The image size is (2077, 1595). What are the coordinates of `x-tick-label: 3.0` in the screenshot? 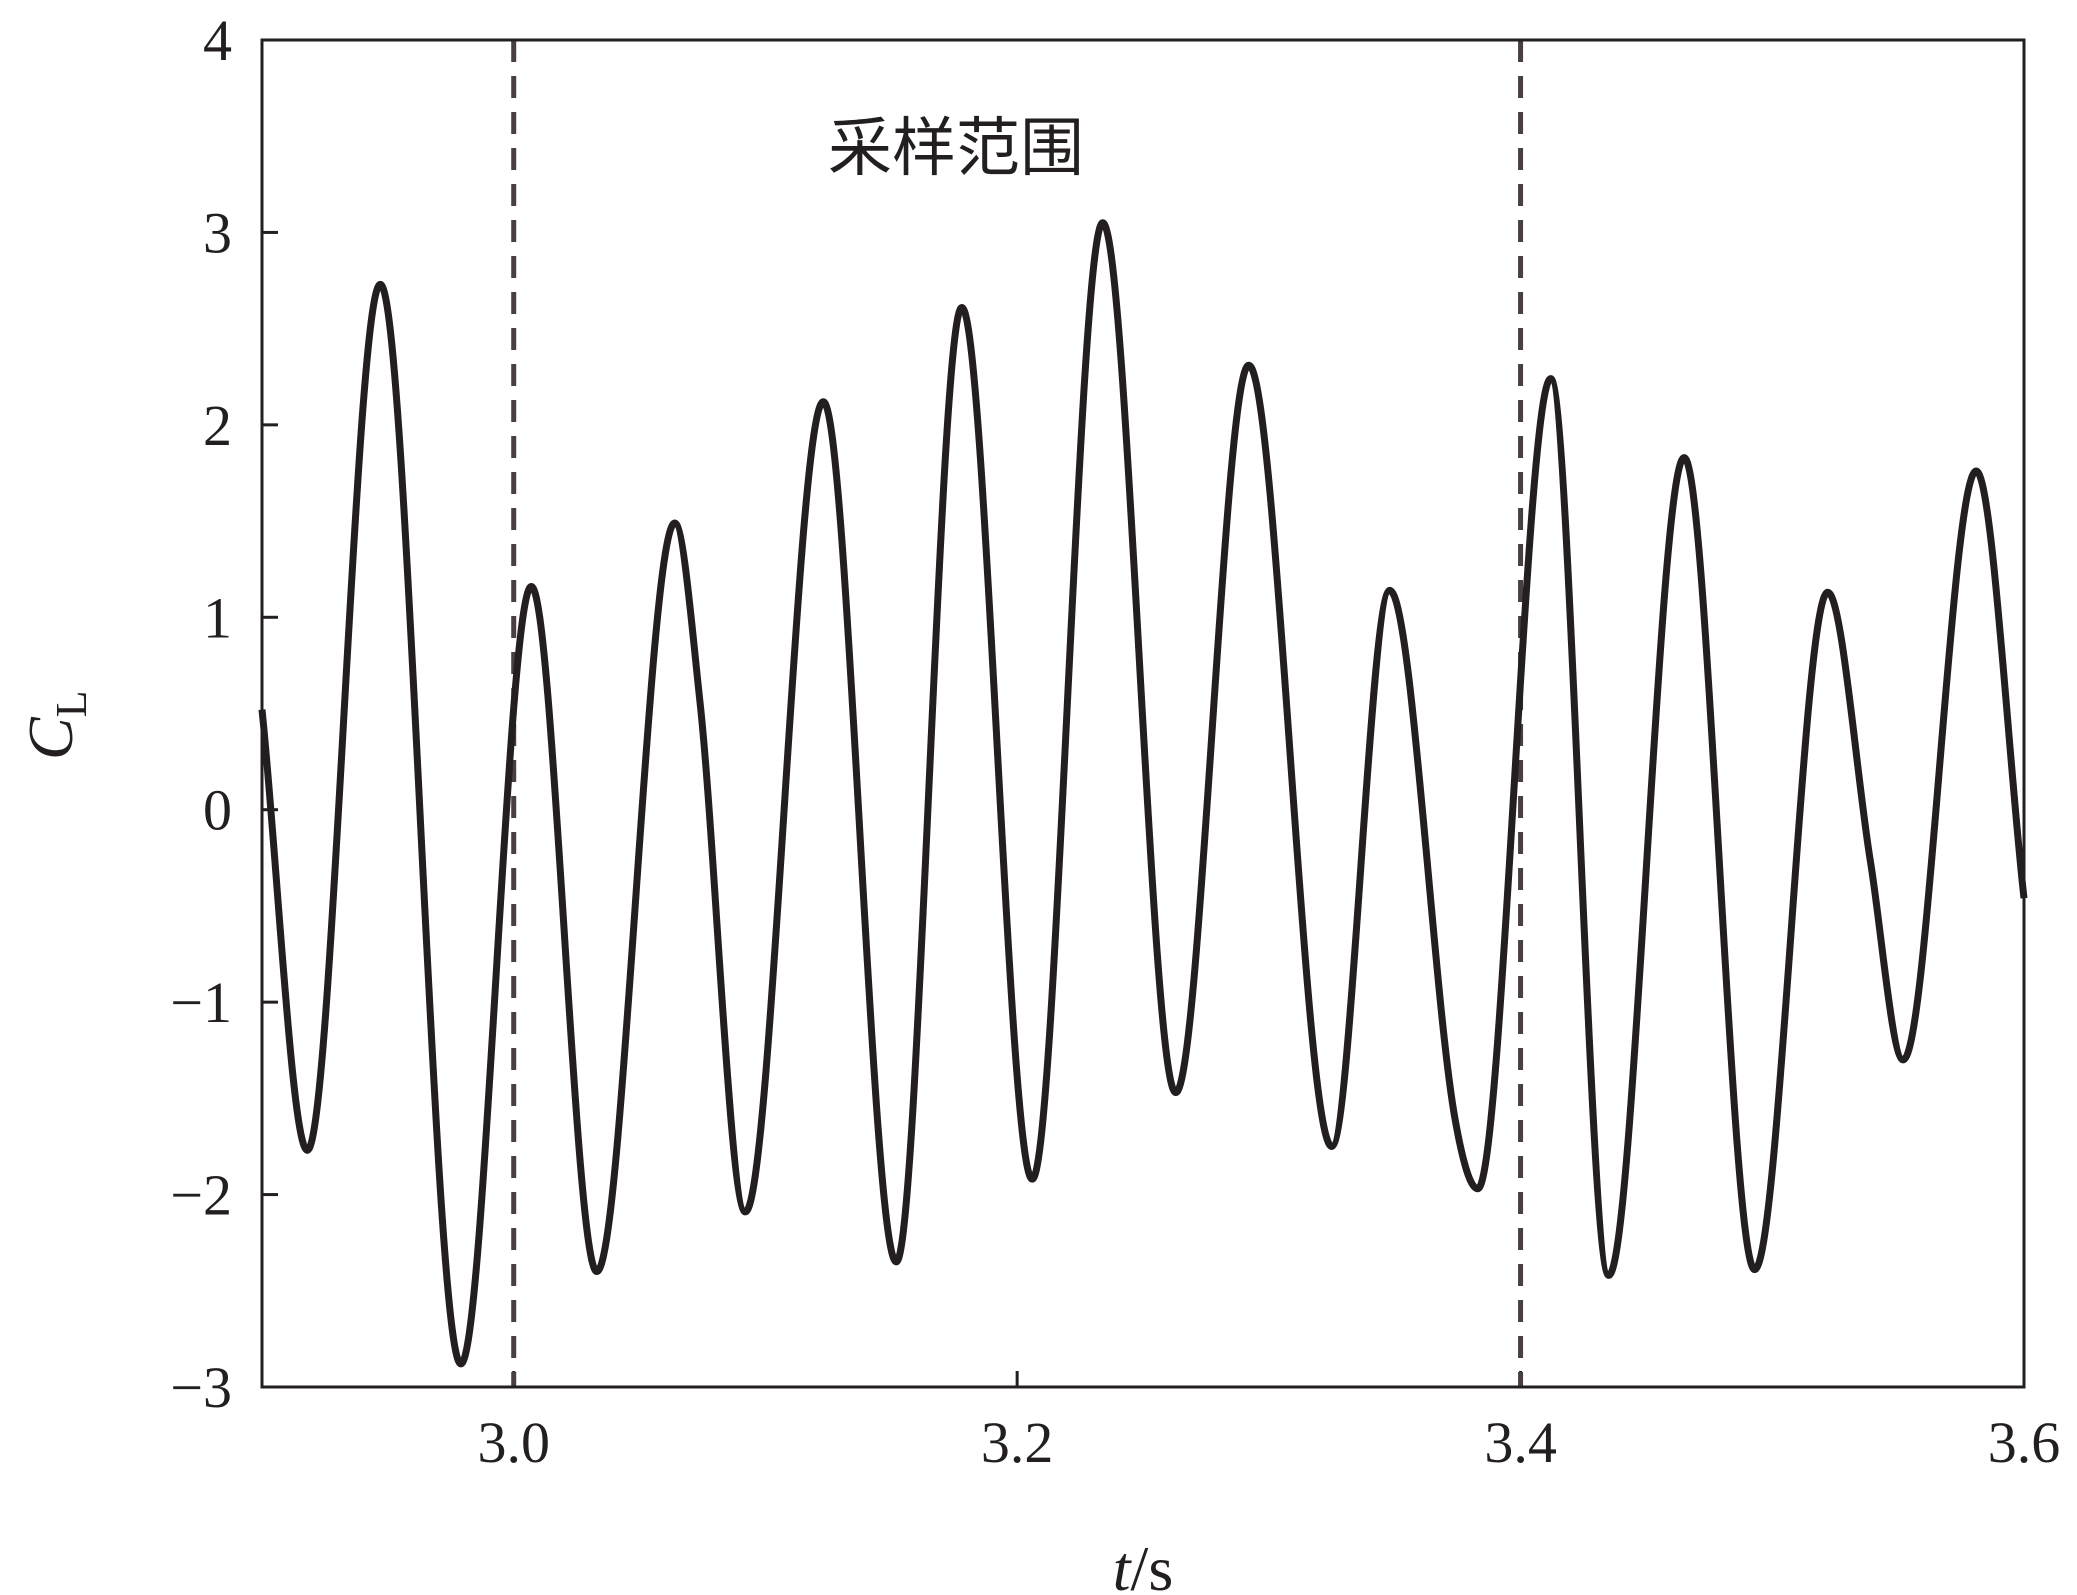 It's located at (513, 1442).